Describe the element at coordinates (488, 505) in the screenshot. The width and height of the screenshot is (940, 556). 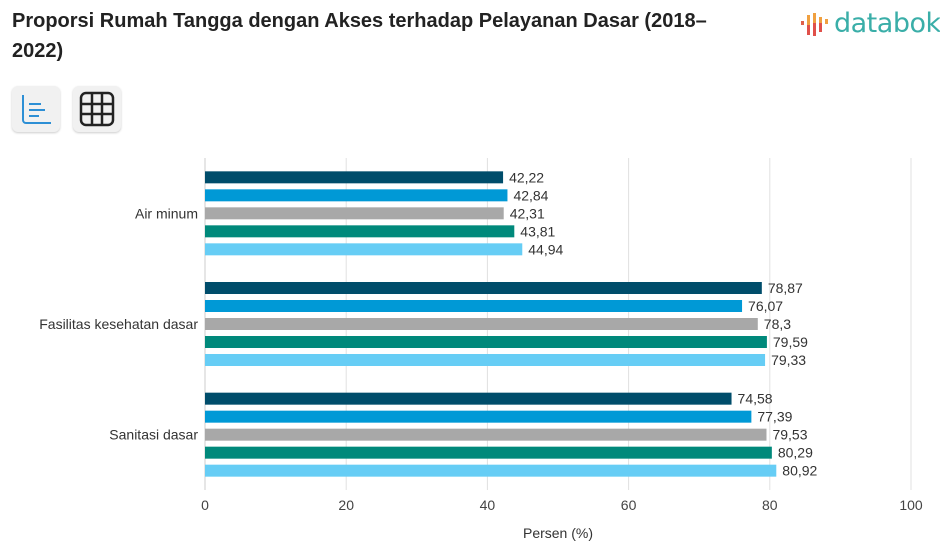
I see `x-tick-label: 40` at that location.